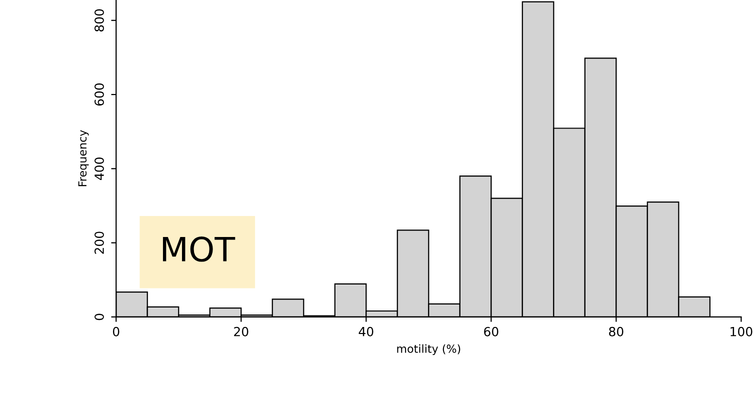 This screenshot has height=410, width=754. What do you see at coordinates (428, 350) in the screenshot?
I see `x-axis-title: motility (%)` at bounding box center [428, 350].